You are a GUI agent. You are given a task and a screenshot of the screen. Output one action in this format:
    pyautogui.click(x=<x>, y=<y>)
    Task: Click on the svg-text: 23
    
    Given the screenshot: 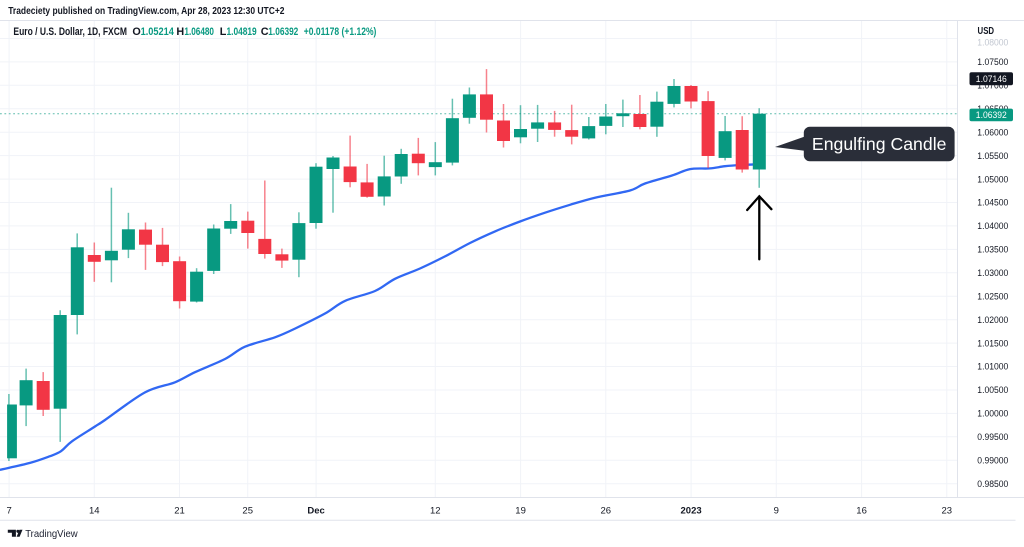 What is the action you would take?
    pyautogui.click(x=947, y=511)
    